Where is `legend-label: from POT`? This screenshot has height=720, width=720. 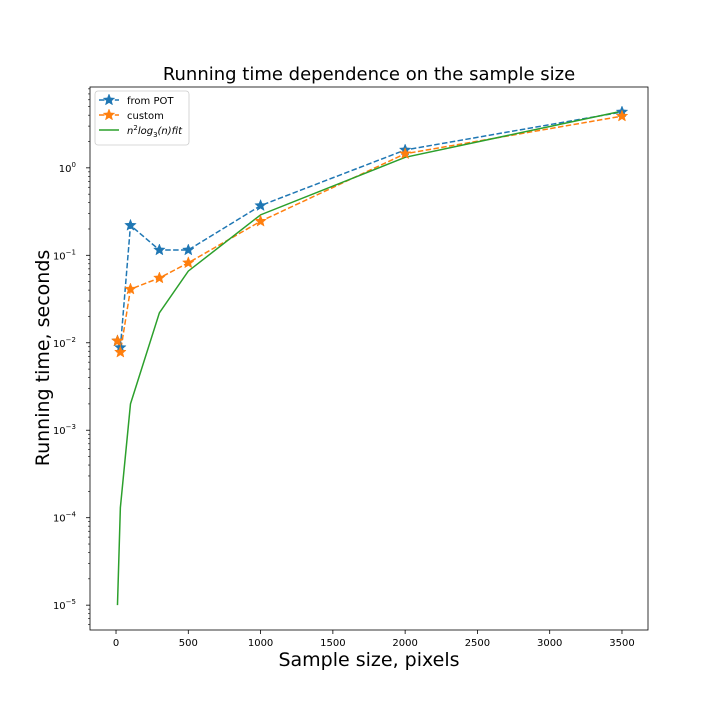 legend-label: from POT is located at coordinates (150, 101).